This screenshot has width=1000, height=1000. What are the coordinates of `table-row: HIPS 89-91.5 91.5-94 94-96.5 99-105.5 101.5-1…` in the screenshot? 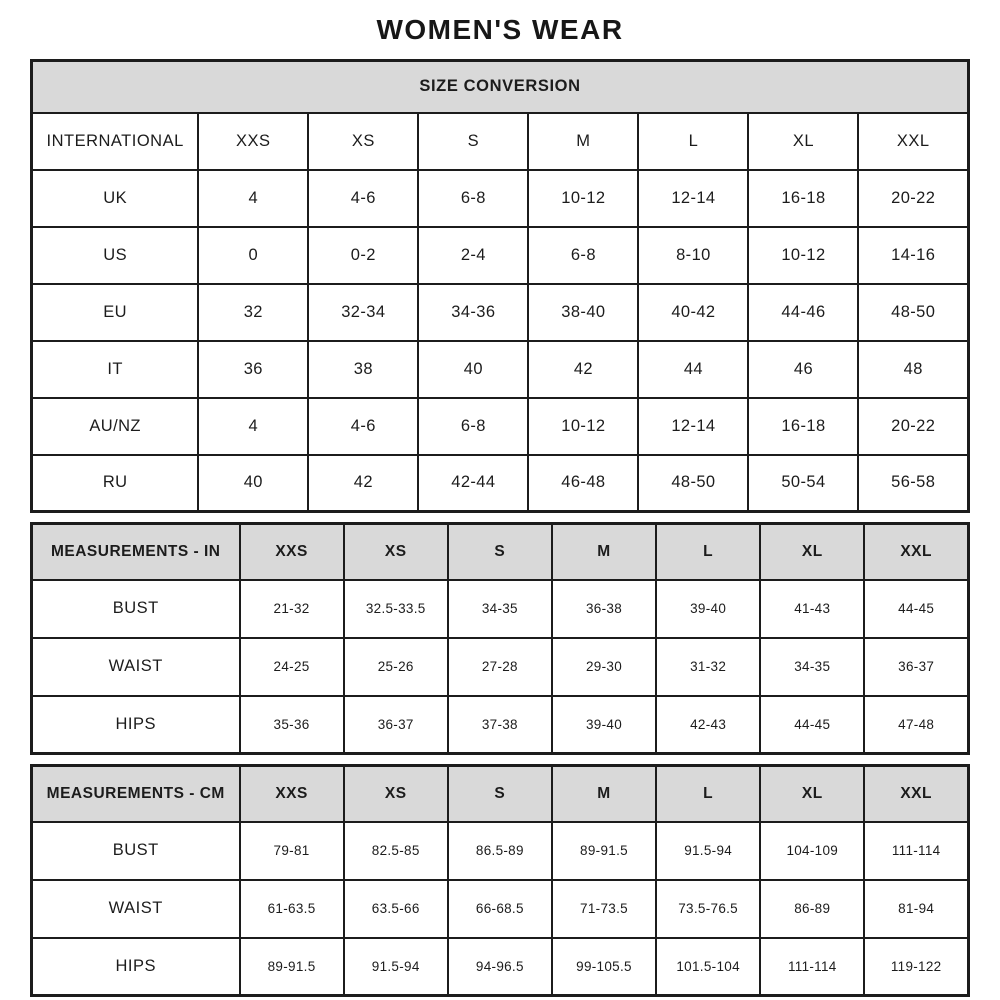 It's located at (500, 966).